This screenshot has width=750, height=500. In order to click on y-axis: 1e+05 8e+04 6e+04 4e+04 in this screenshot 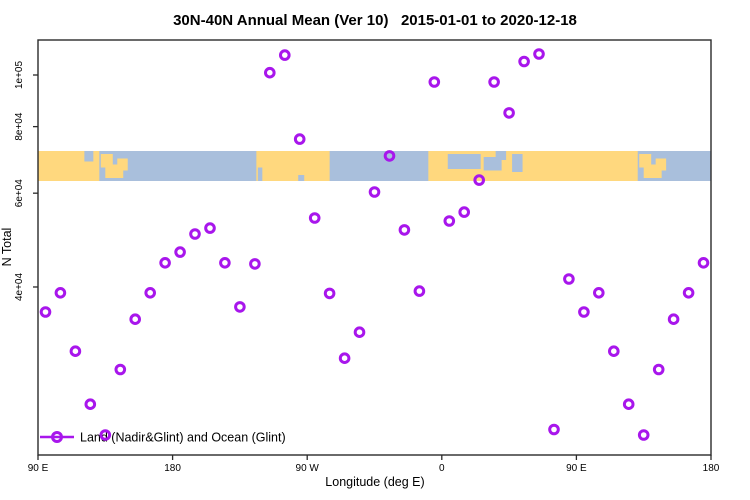, I will do `click(26, 181)`.